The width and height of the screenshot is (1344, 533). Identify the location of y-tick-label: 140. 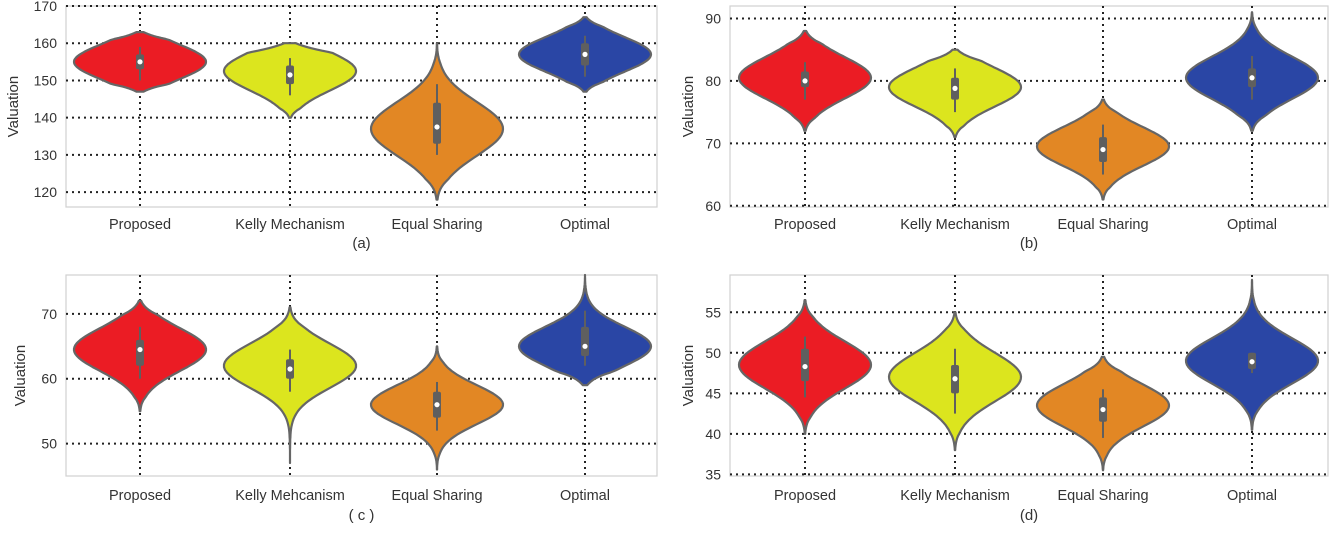
(46, 118).